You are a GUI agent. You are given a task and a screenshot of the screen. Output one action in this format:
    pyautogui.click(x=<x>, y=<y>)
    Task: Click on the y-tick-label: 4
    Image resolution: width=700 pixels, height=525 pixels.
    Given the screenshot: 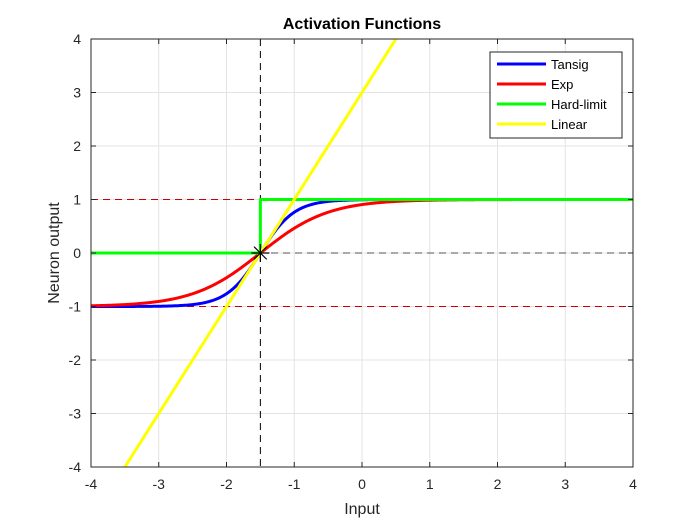 What is the action you would take?
    pyautogui.click(x=77, y=39)
    